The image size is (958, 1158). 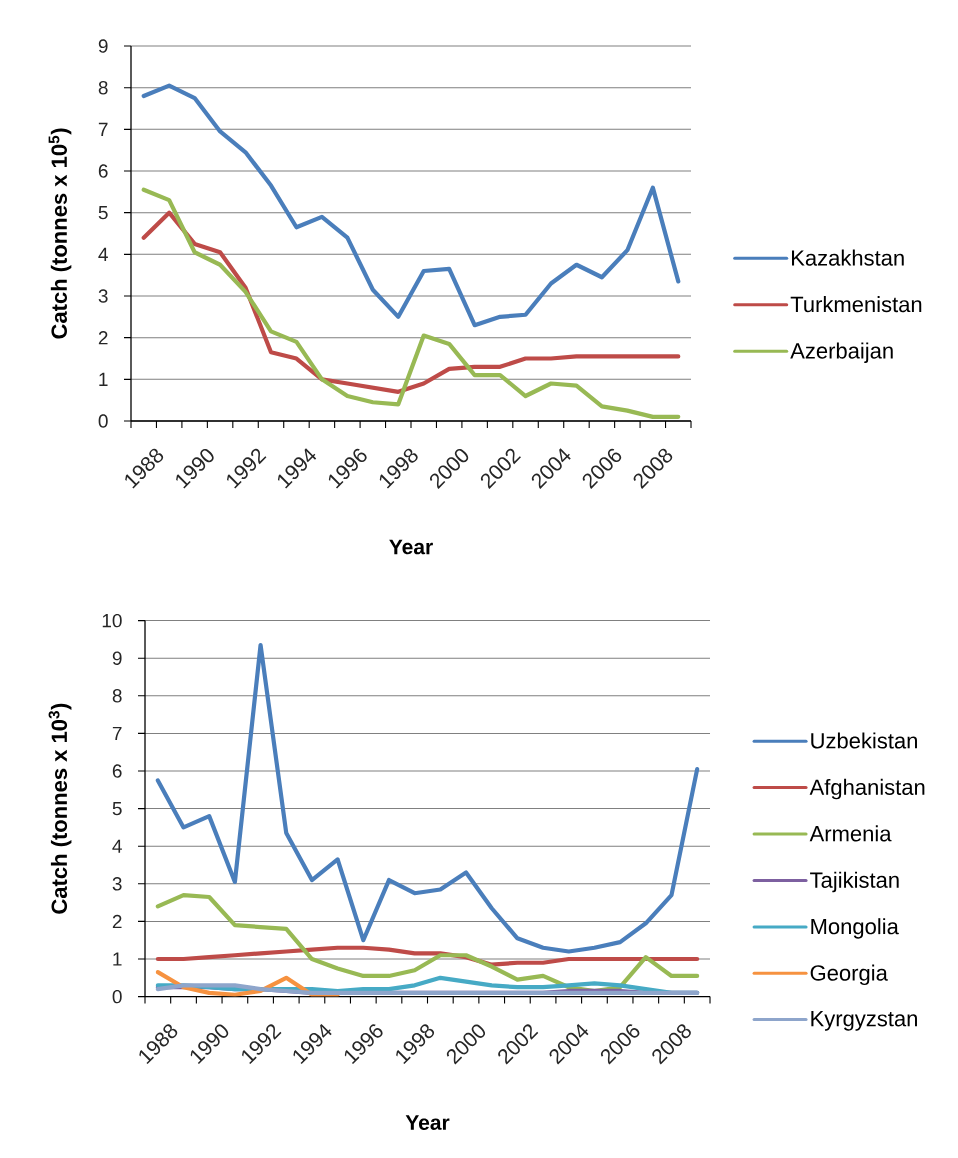 What do you see at coordinates (60, 808) in the screenshot?
I see `y-axis-title: Catch (tonnes x 10$^{3}$)` at bounding box center [60, 808].